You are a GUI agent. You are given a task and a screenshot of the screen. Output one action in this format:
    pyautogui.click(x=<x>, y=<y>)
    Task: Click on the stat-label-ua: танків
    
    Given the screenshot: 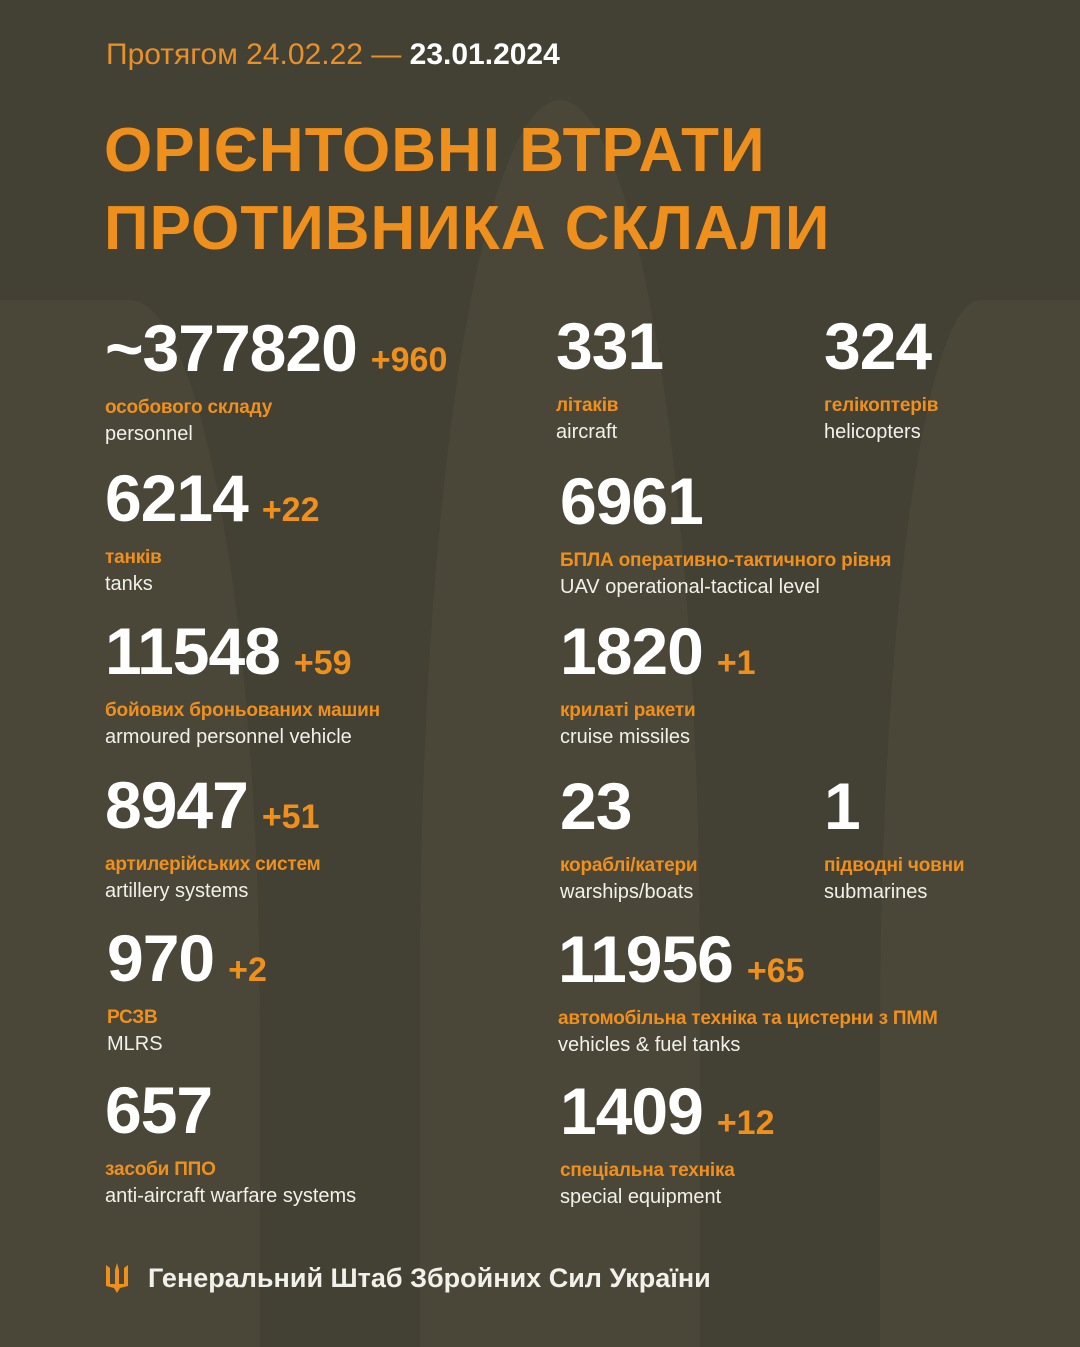 What is the action you would take?
    pyautogui.click(x=133, y=557)
    